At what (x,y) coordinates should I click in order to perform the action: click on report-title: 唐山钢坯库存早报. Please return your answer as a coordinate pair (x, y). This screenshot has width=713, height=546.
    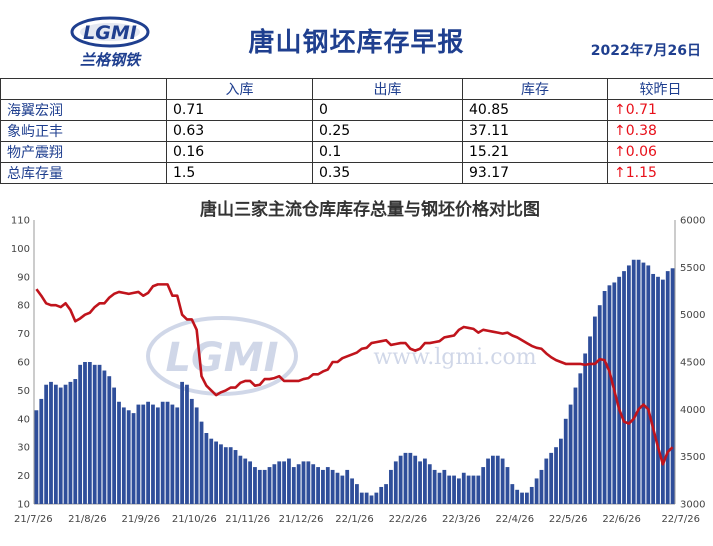
    Looking at the image, I should click on (356, 43).